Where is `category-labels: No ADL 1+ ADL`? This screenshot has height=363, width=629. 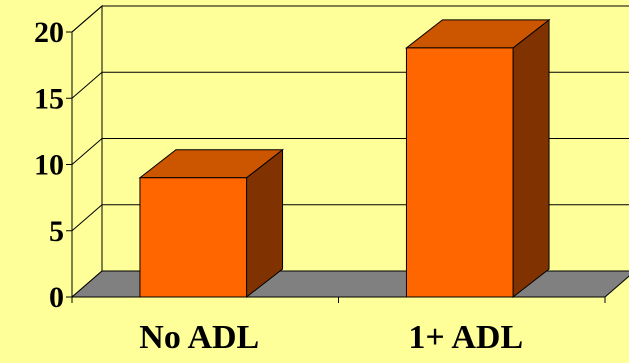
category-labels: No ADL 1+ ADL is located at coordinates (331, 337).